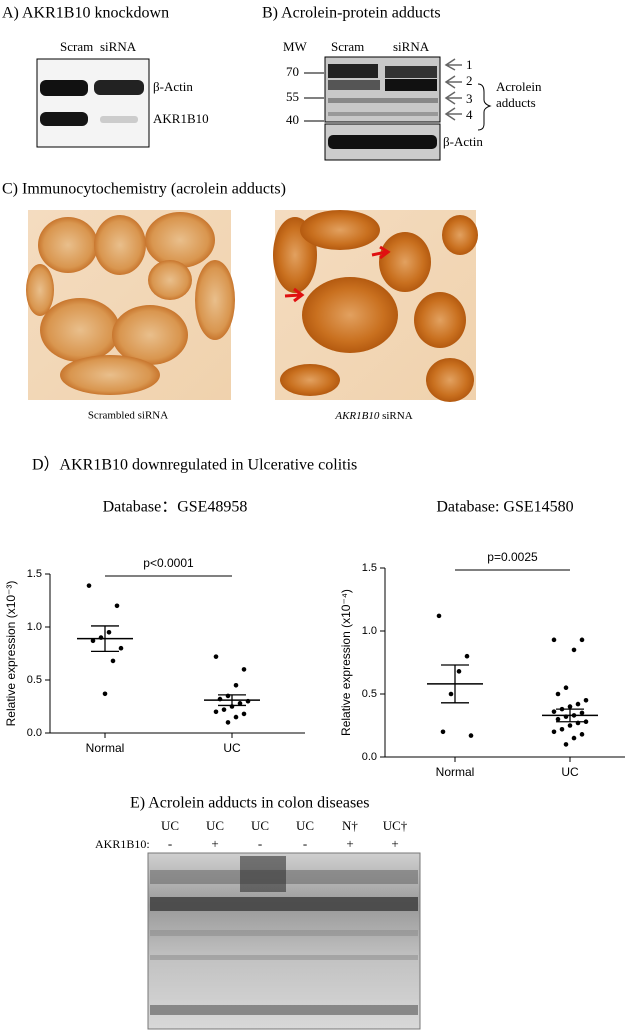 This screenshot has height=1035, width=630. What do you see at coordinates (11, 654) in the screenshot?
I see `y-axis-label: Relative expression (x10⁻³)` at bounding box center [11, 654].